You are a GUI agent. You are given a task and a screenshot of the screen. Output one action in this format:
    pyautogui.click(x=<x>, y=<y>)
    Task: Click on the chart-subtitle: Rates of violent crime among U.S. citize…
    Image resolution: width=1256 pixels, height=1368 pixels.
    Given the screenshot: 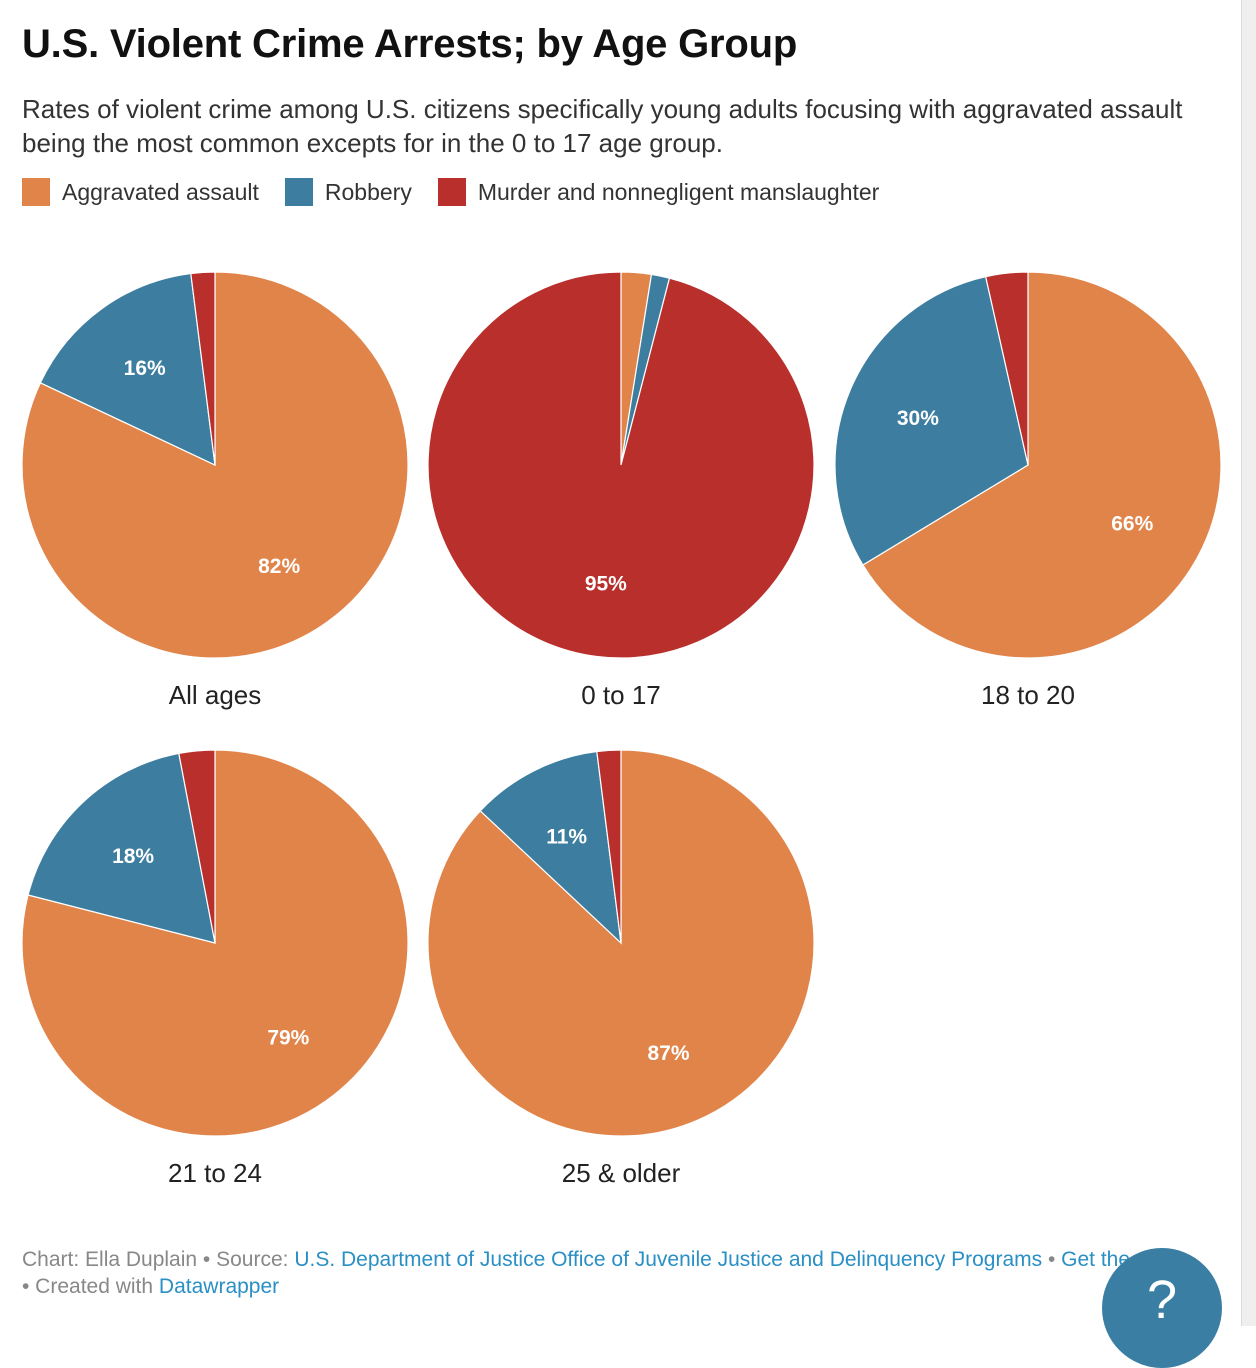 What is the action you would take?
    pyautogui.click(x=602, y=126)
    